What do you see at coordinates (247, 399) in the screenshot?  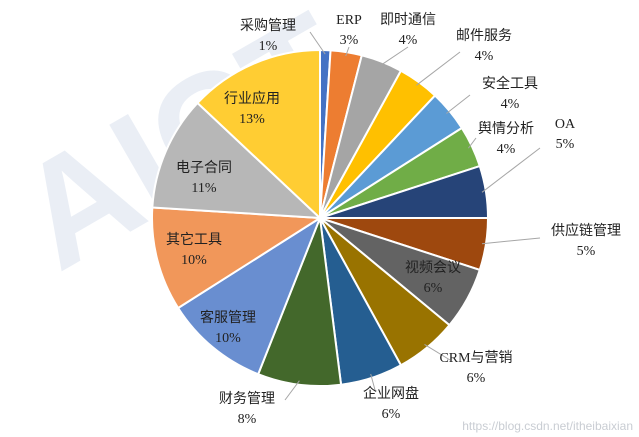 I see `slice-category-label: 财务管理` at bounding box center [247, 399].